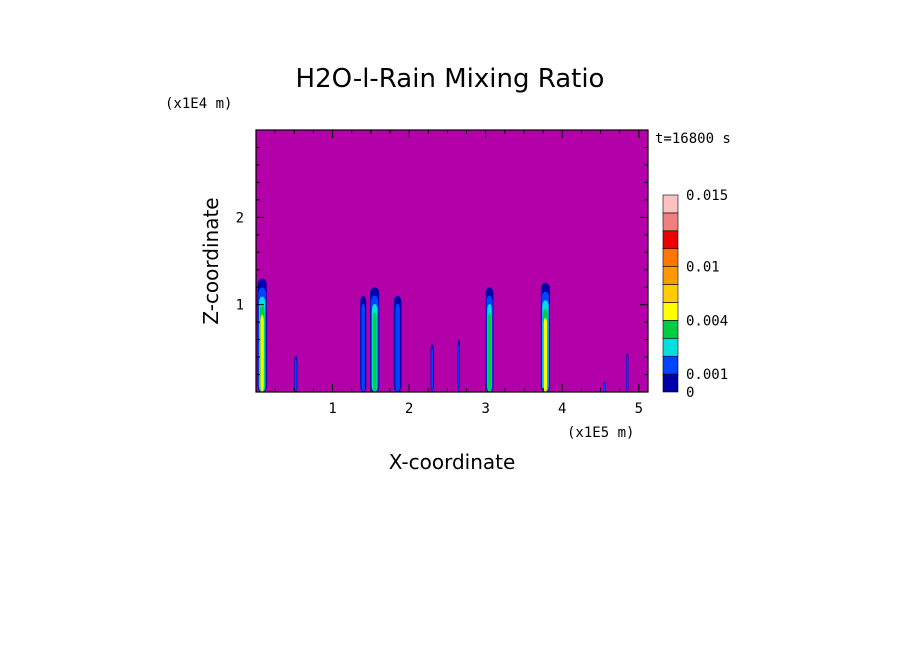 This screenshot has width=904, height=654. What do you see at coordinates (707, 375) in the screenshot?
I see `colorbar-label: 0.001` at bounding box center [707, 375].